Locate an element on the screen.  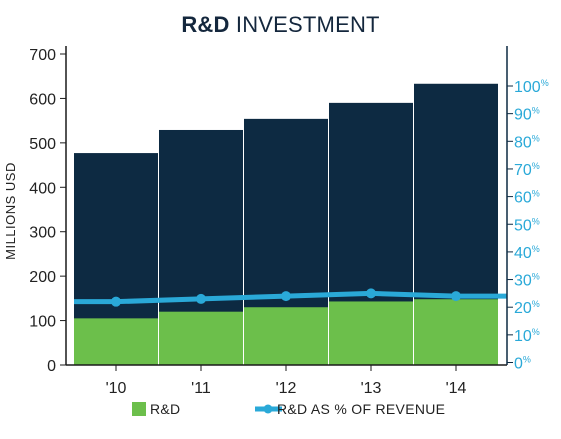
x-tick-label: '14 is located at coordinates (456, 388).